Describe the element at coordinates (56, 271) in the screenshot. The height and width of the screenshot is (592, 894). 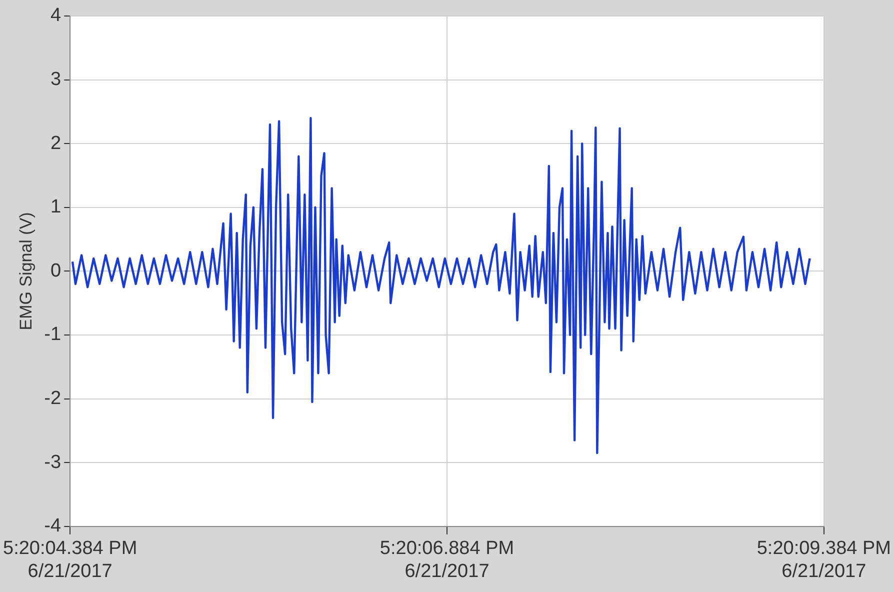
I see `y-tick-label: 0` at that location.